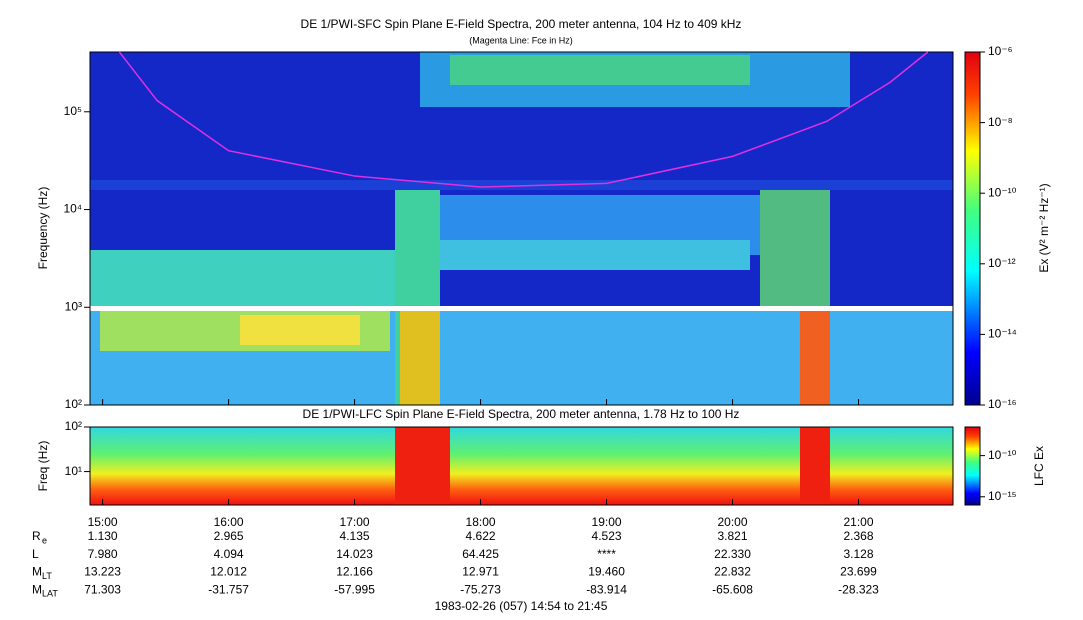 Image resolution: width=1083 pixels, height=620 pixels. What do you see at coordinates (102, 572) in the screenshot?
I see `ephemeris-value: 13.223` at bounding box center [102, 572].